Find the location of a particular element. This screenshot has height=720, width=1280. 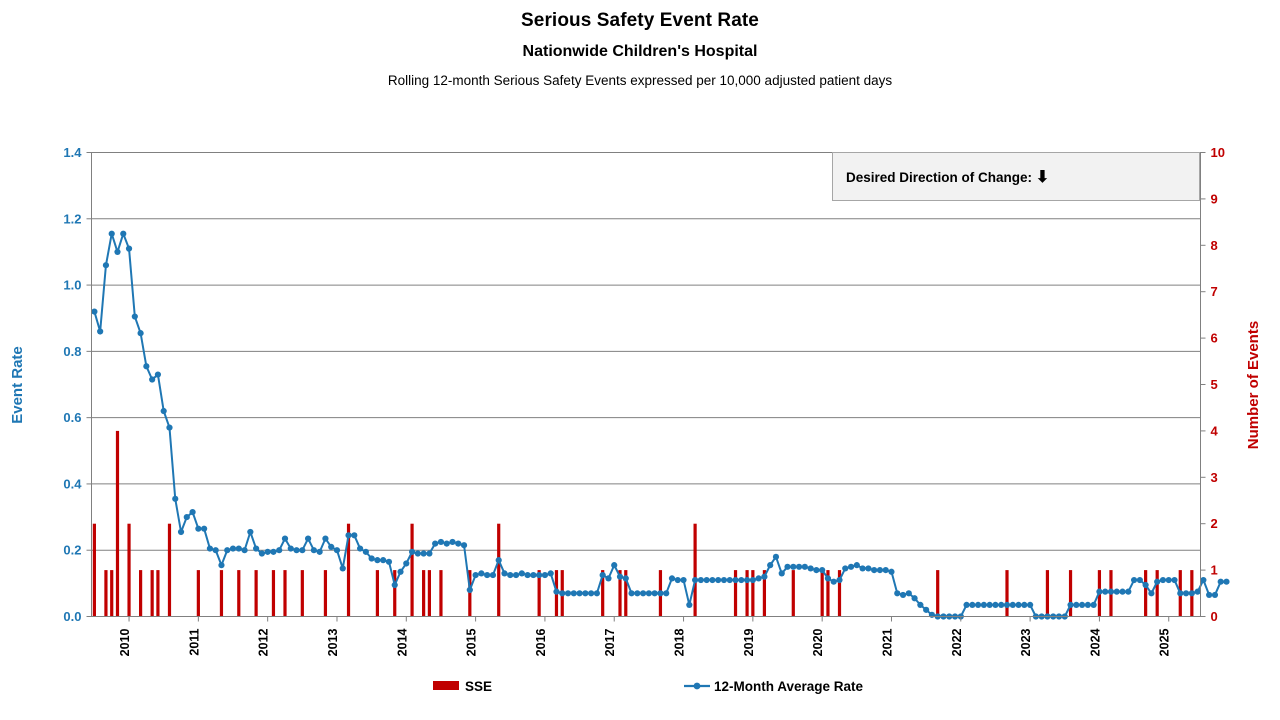

y-tick-label-right: 2 is located at coordinates (1214, 523).